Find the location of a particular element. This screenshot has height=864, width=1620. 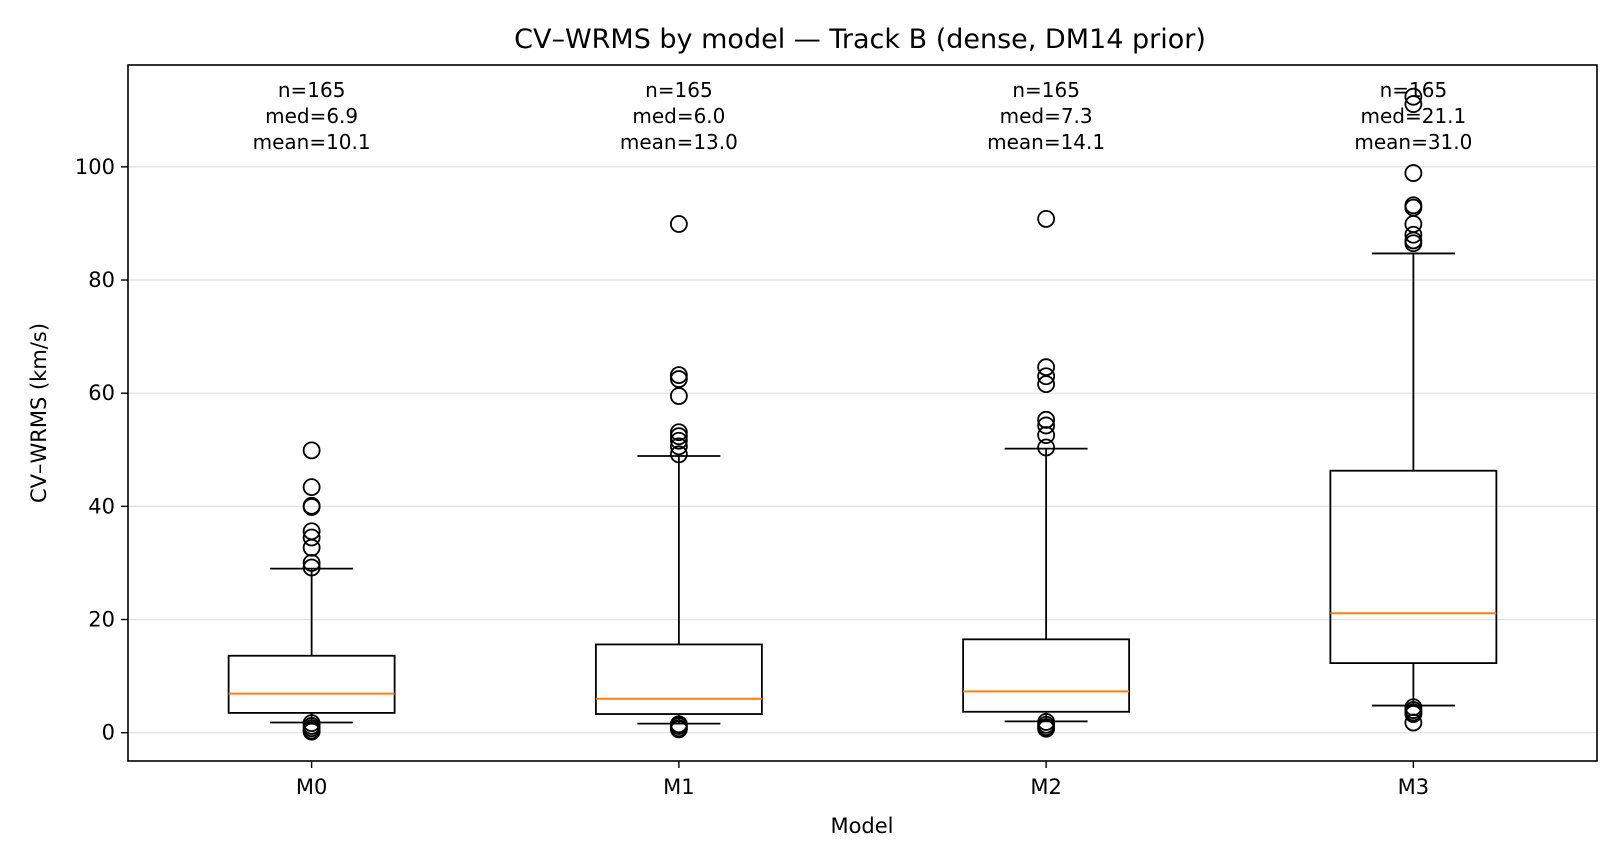

x-tick-label: M3 is located at coordinates (1413, 787).